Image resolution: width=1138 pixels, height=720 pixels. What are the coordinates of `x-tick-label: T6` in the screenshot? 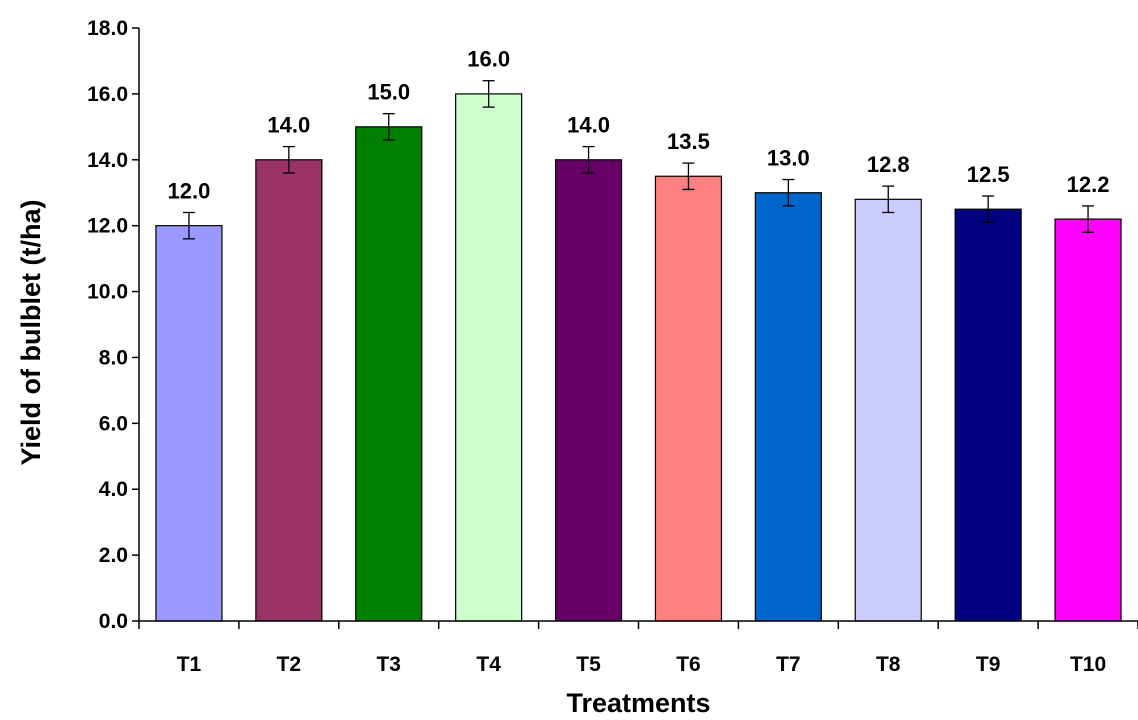 It's located at (688, 664).